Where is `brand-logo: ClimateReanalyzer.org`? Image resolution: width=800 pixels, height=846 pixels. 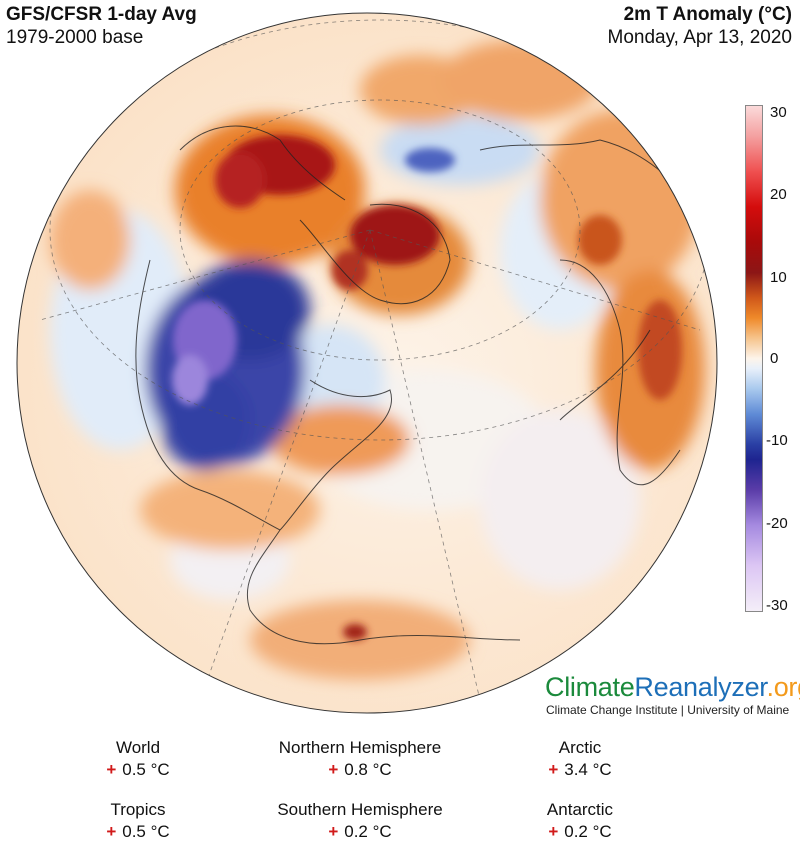 brand-logo: ClimateReanalyzer.org is located at coordinates (672, 687).